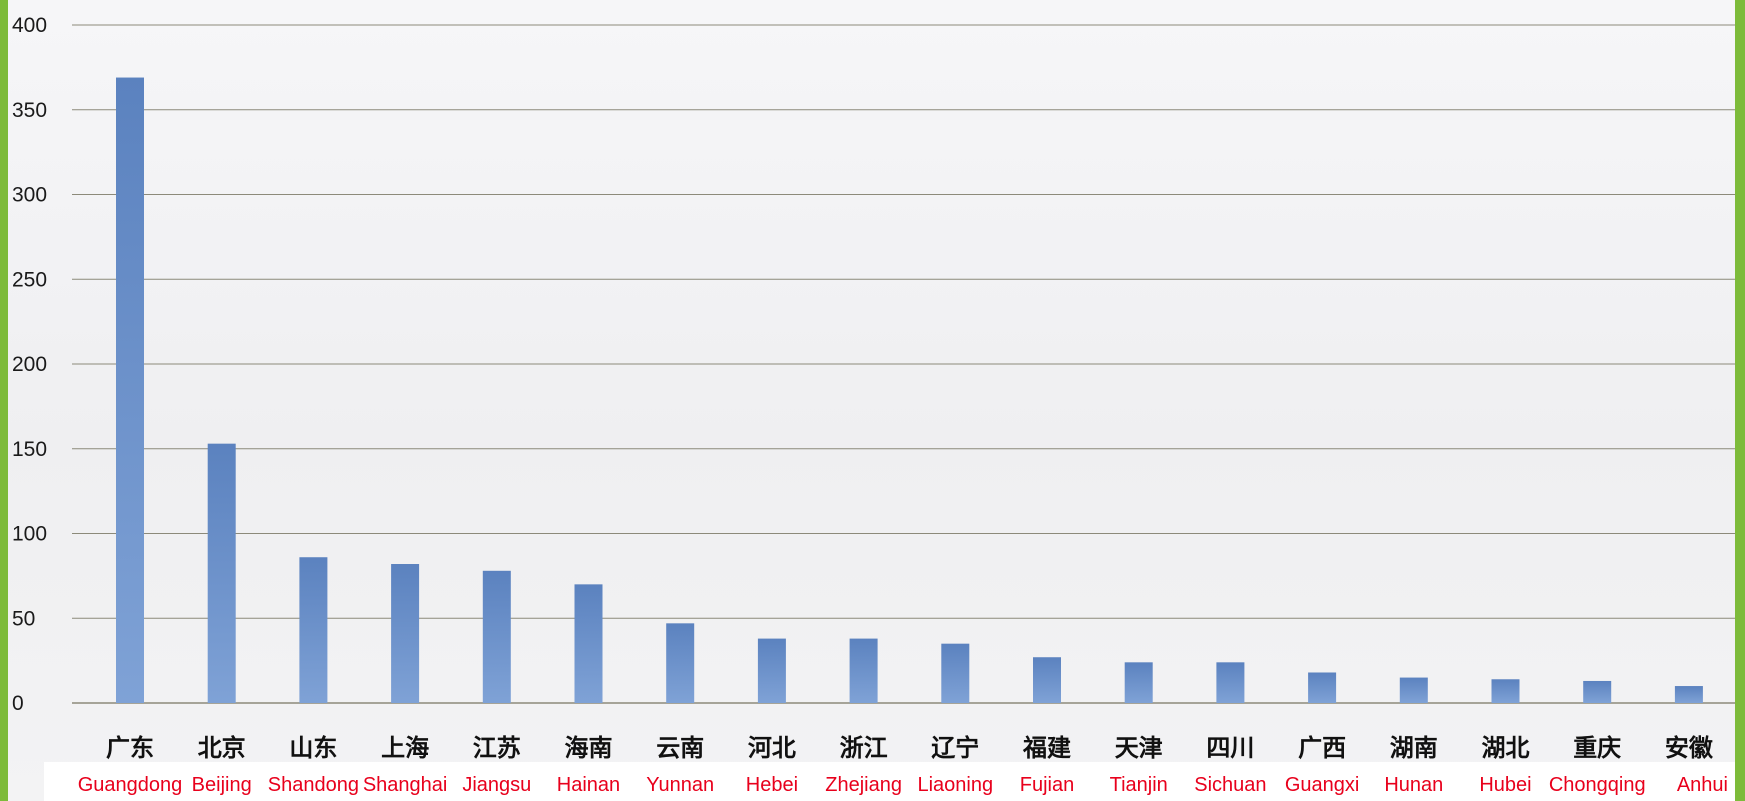  What do you see at coordinates (23, 618) in the screenshot?
I see `y-tick-label: 50` at bounding box center [23, 618].